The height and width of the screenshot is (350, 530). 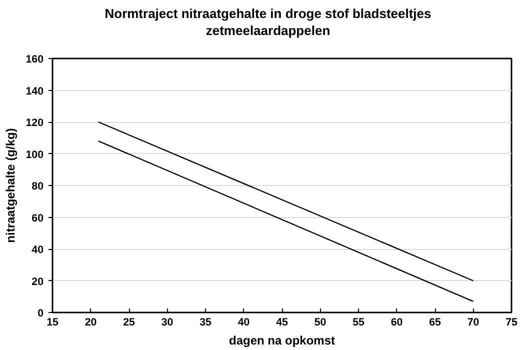 I want to click on x-tick-label: 75, so click(x=512, y=322).